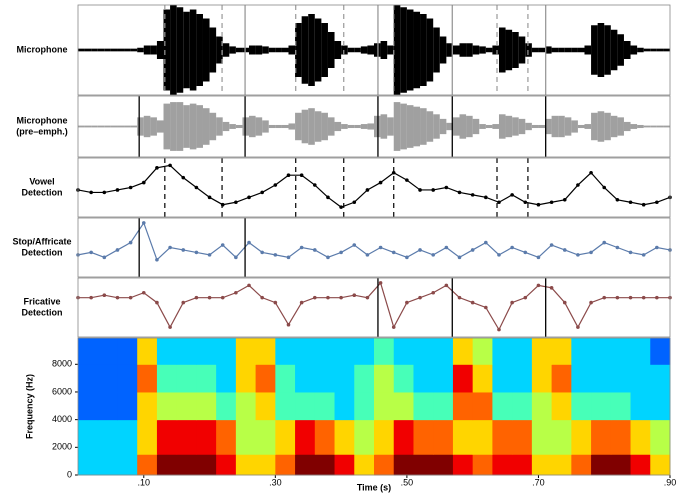 Image resolution: width=683 pixels, height=498 pixels. What do you see at coordinates (62, 391) in the screenshot?
I see `y-tick-label: 6000` at bounding box center [62, 391].